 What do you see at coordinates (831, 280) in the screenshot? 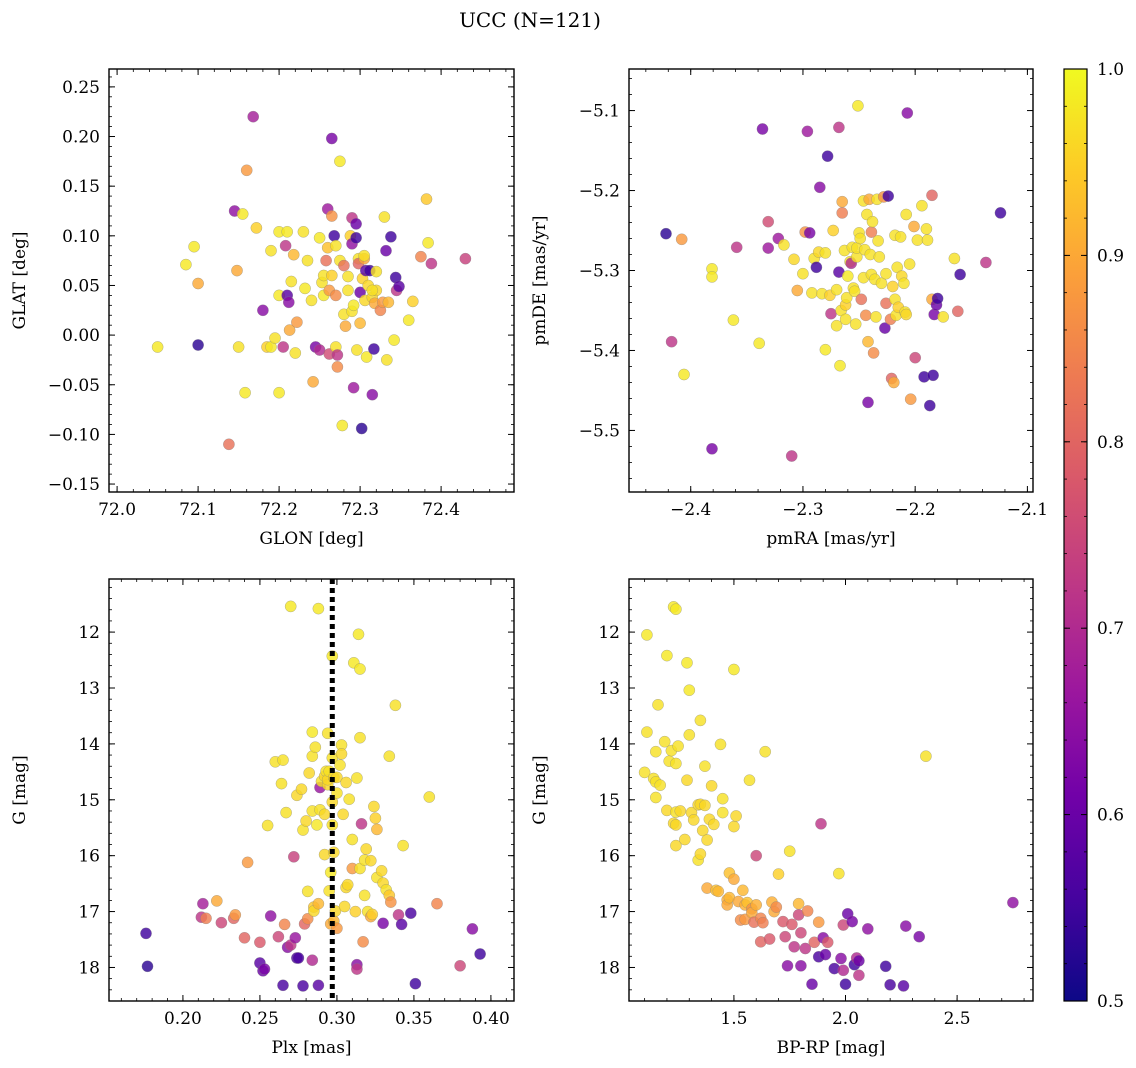
I see `axes-frame` at bounding box center [831, 280].